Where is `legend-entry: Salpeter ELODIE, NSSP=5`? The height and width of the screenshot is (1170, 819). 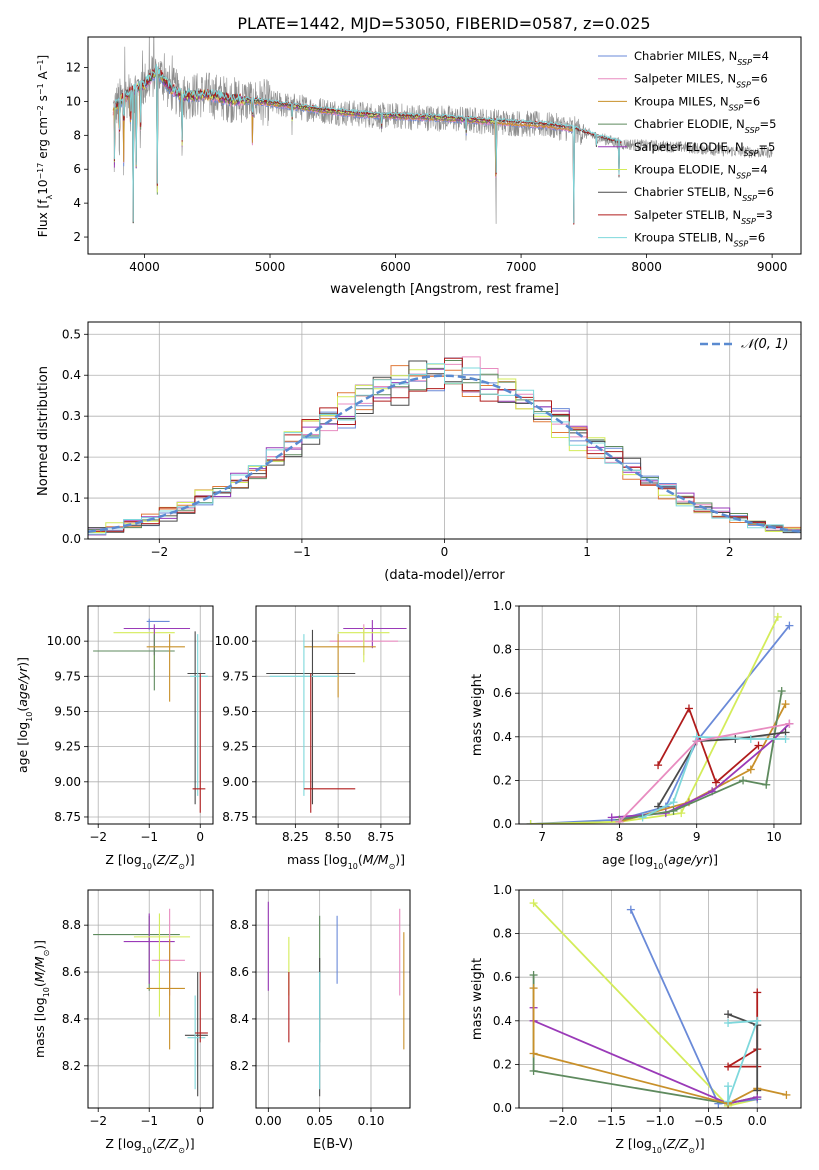 legend-entry: Salpeter ELODIE, NSSP=5 is located at coordinates (704, 149).